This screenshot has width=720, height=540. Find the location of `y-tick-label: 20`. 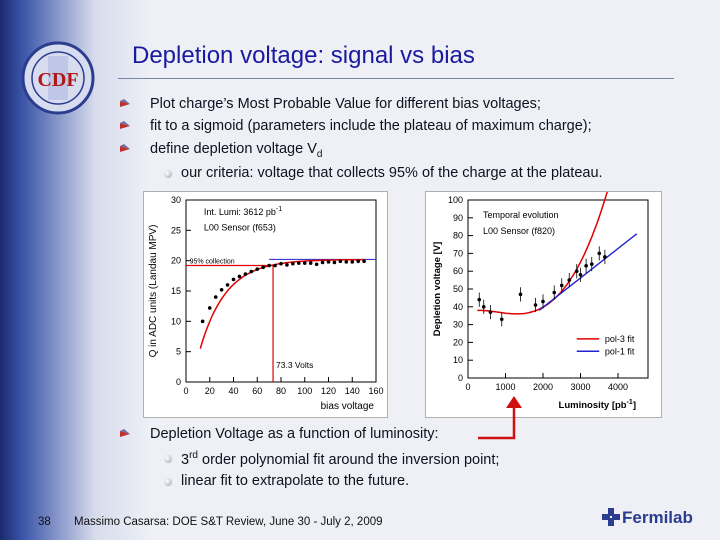

y-tick-label: 20 is located at coordinates (458, 342).